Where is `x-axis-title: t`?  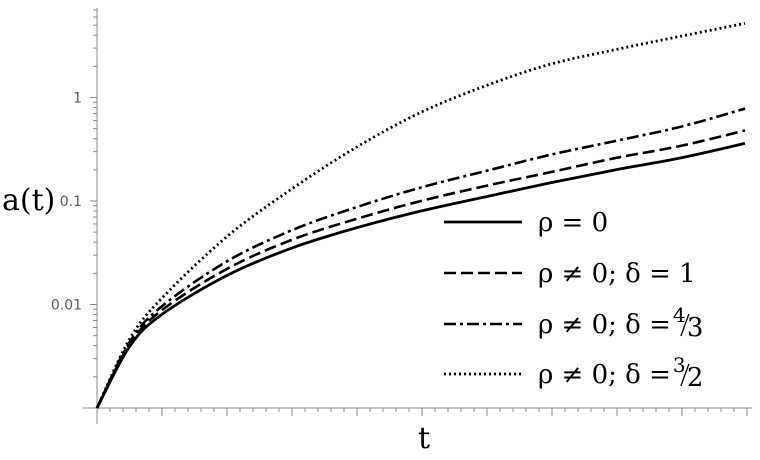 x-axis-title: t is located at coordinates (424, 438).